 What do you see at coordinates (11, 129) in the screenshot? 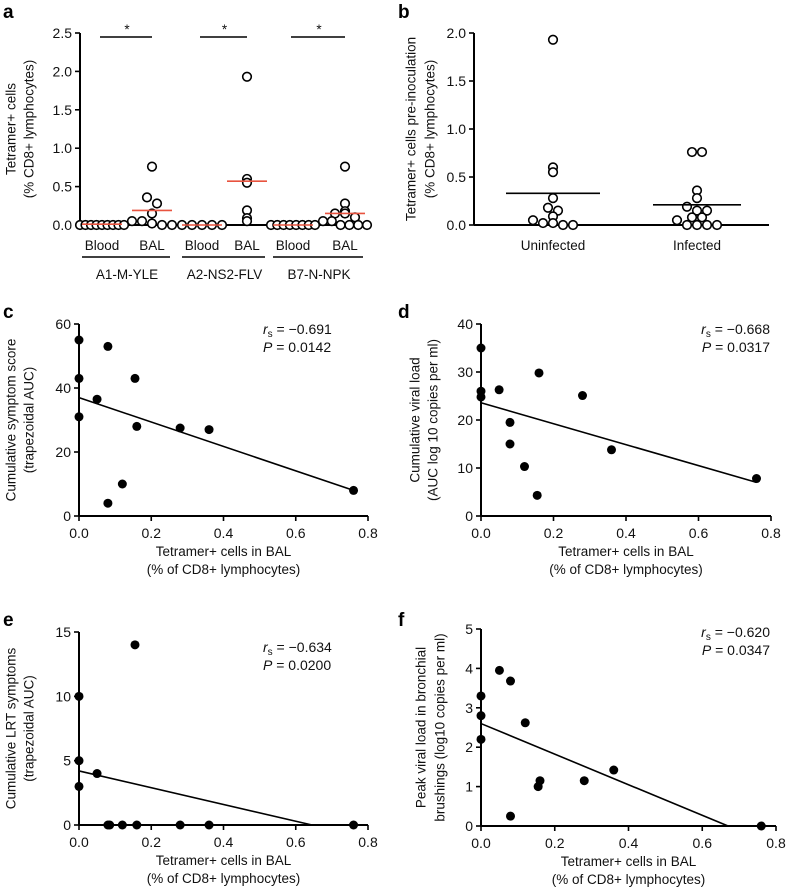
I see `y-axis-label: Tetramer+ cells` at bounding box center [11, 129].